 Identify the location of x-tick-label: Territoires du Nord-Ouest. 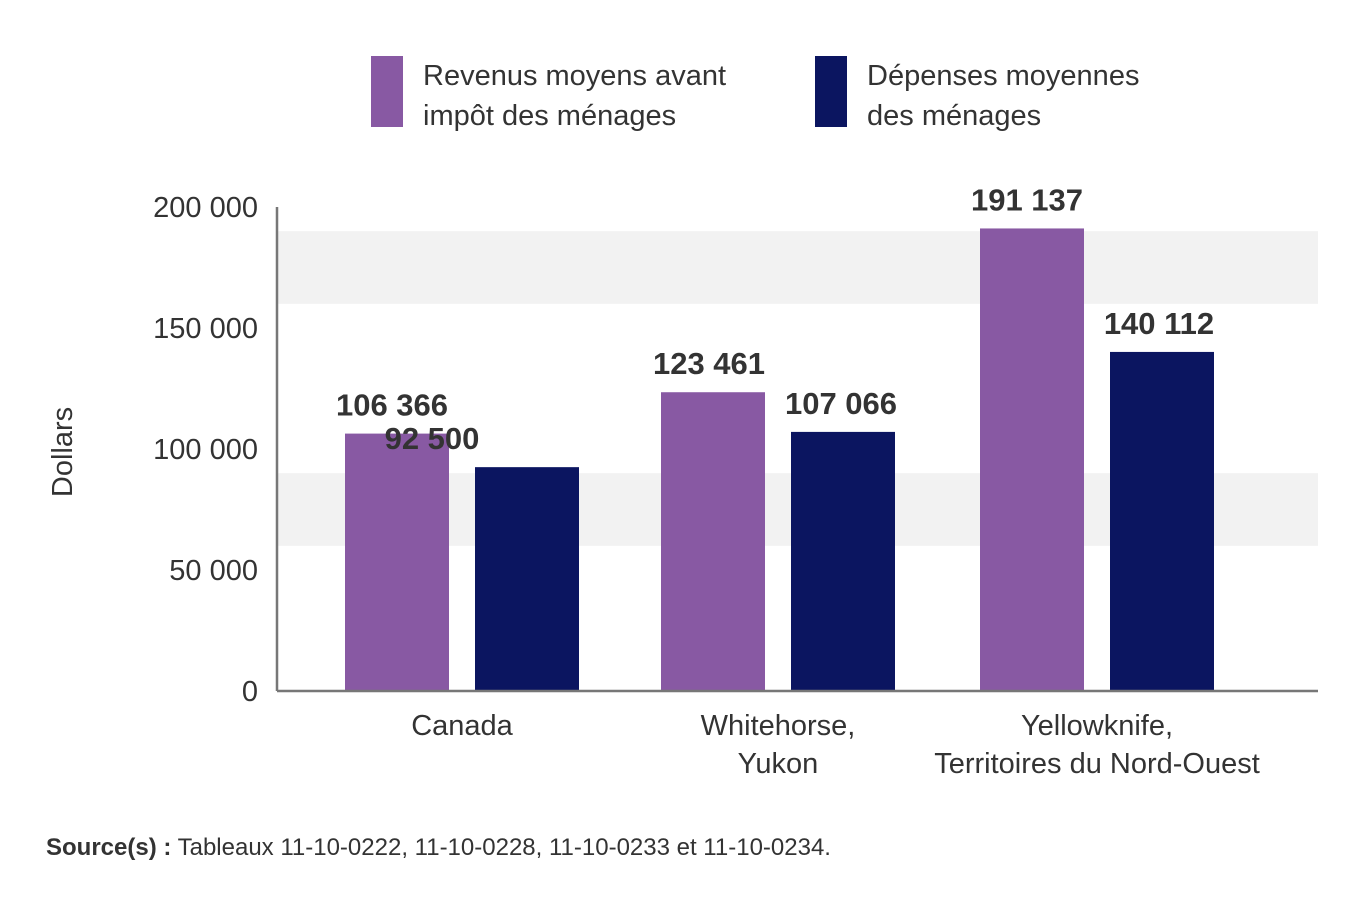
(1097, 764).